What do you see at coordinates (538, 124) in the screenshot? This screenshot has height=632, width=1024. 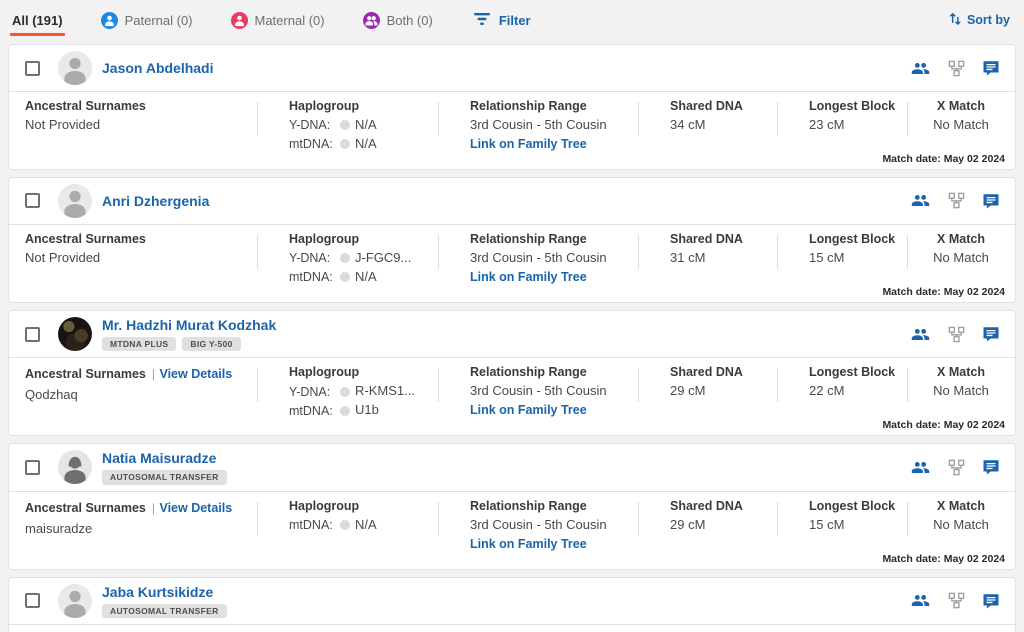 I see `relationship-range-value: 3rd Cousin - 5th Cousin` at bounding box center [538, 124].